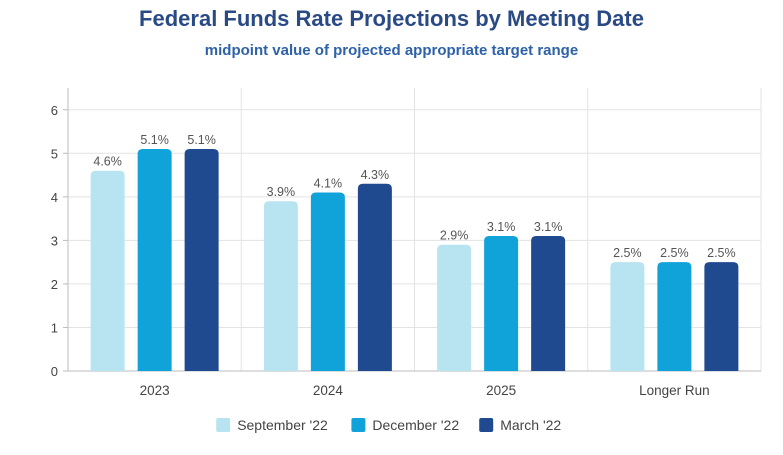 This screenshot has width=783, height=455. What do you see at coordinates (54, 371) in the screenshot?
I see `y-tick-label: 0` at bounding box center [54, 371].